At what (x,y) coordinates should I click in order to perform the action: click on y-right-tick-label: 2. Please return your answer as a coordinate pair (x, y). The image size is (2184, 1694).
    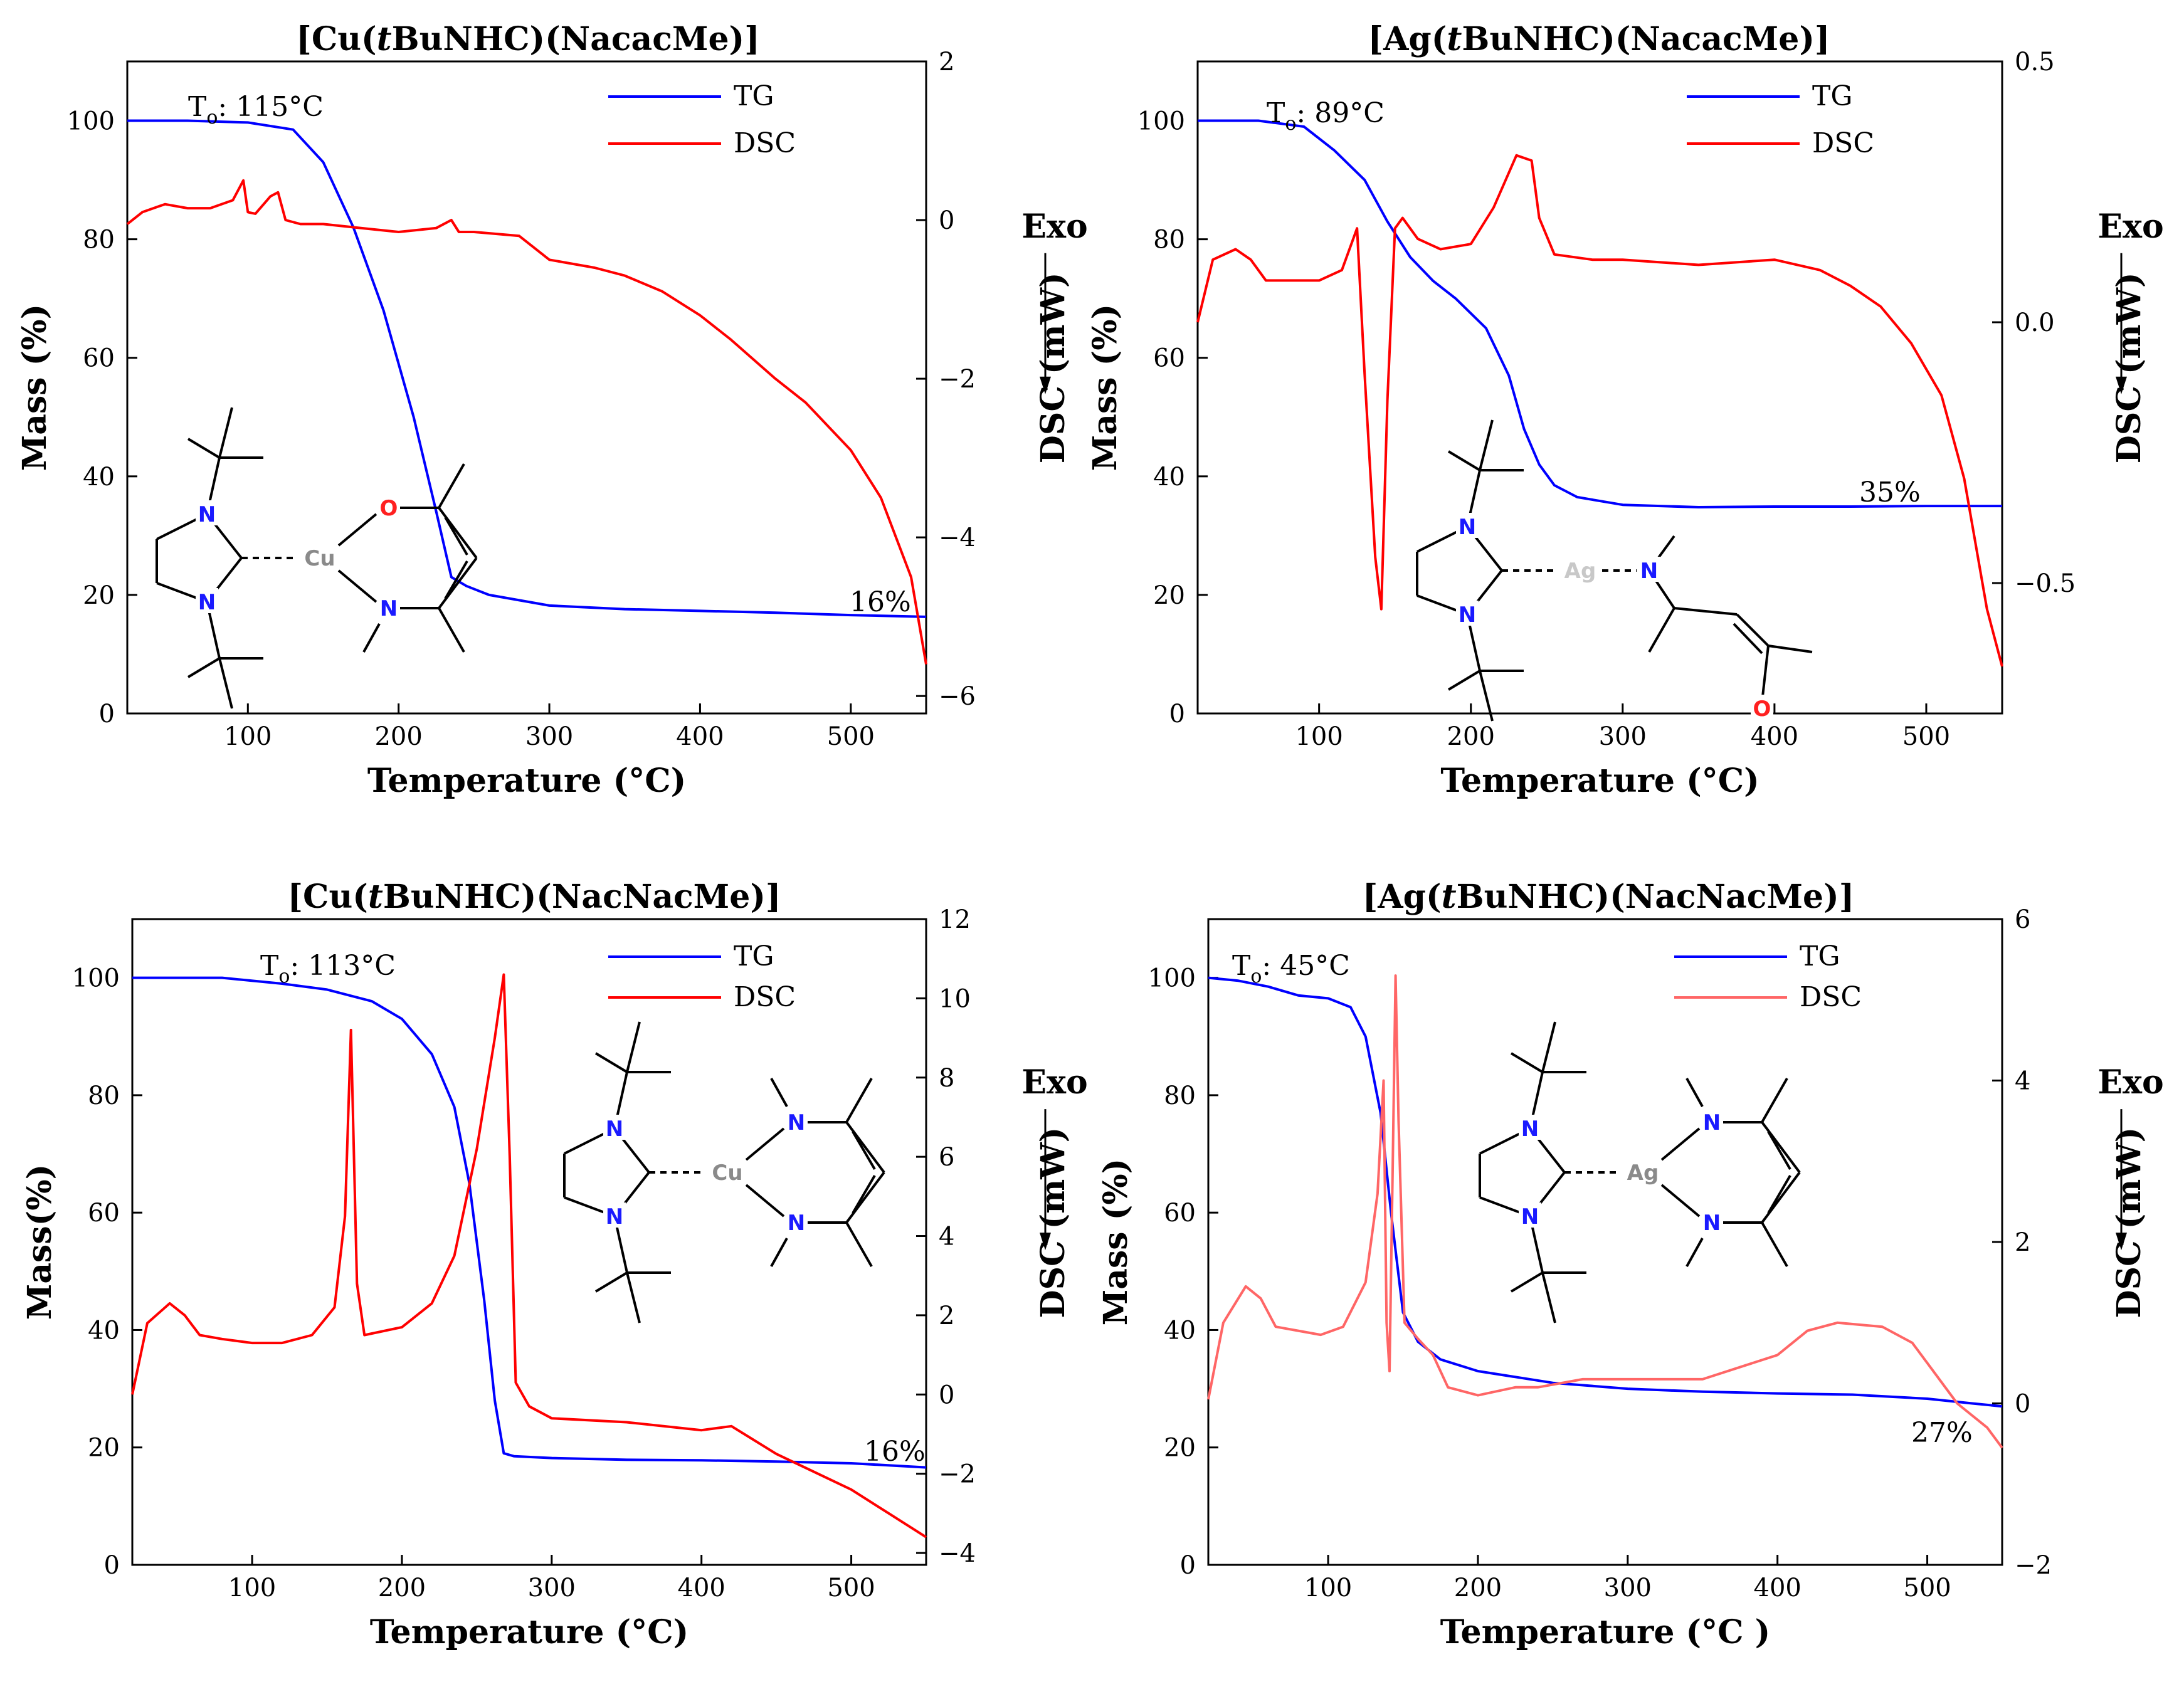
    Looking at the image, I should click on (947, 1316).